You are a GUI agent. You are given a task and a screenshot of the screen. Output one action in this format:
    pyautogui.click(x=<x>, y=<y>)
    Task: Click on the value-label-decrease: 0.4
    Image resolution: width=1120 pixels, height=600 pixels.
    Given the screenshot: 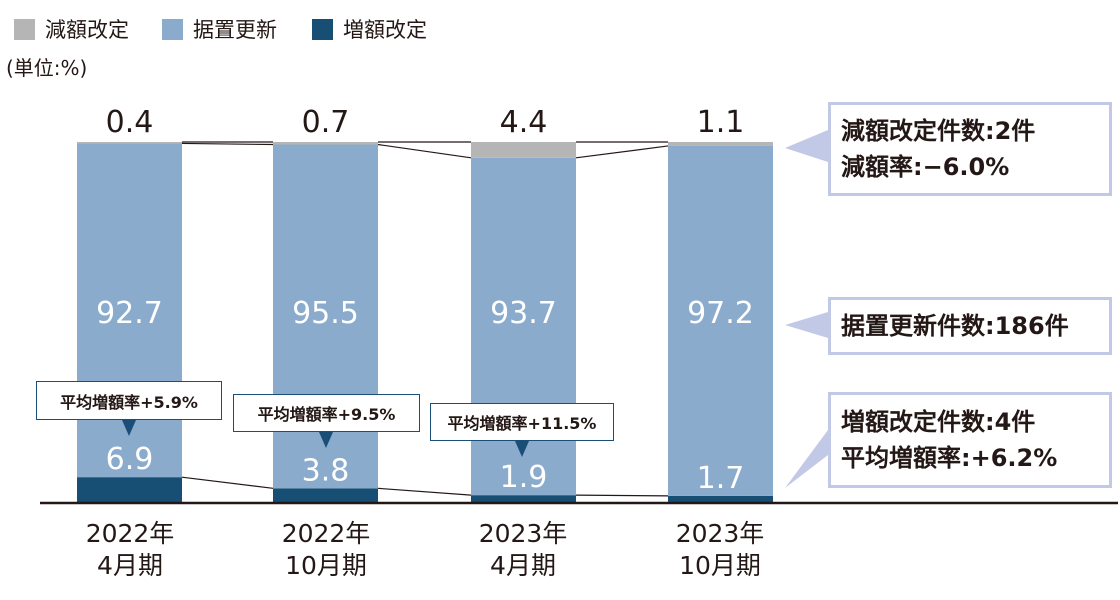 What is the action you would take?
    pyautogui.click(x=130, y=122)
    